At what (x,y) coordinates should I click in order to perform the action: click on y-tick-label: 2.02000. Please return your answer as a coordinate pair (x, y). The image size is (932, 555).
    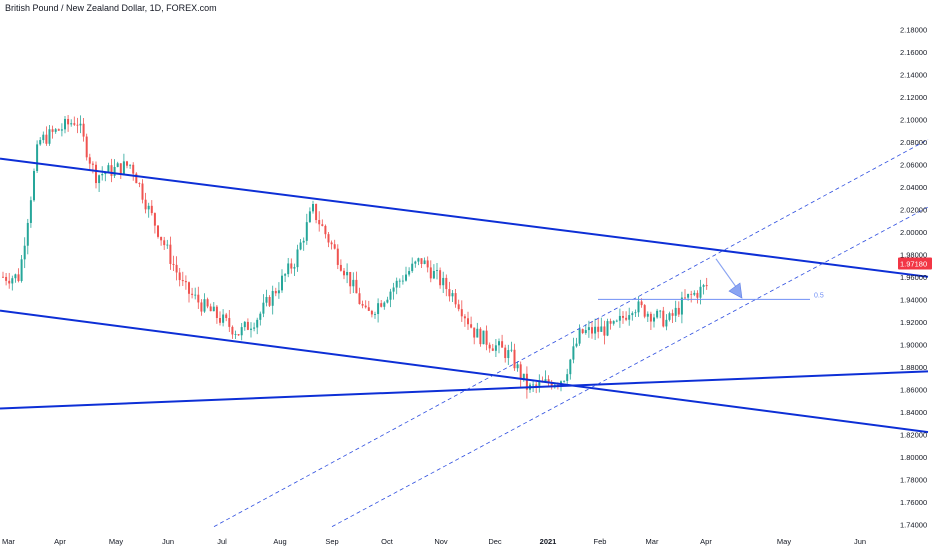
    Looking at the image, I should click on (913, 209).